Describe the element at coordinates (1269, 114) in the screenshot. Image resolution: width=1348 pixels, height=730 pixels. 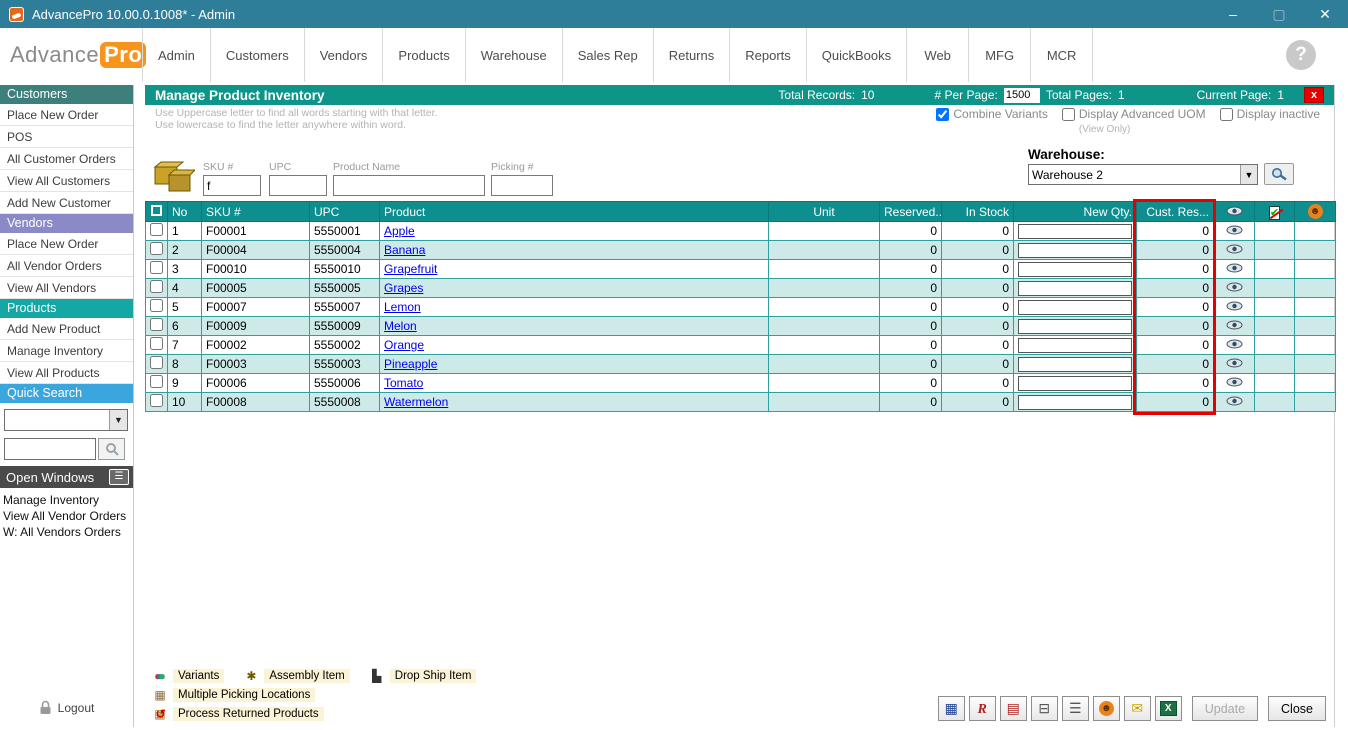
I see `display-inactive-checkbox: Display inactive` at that location.